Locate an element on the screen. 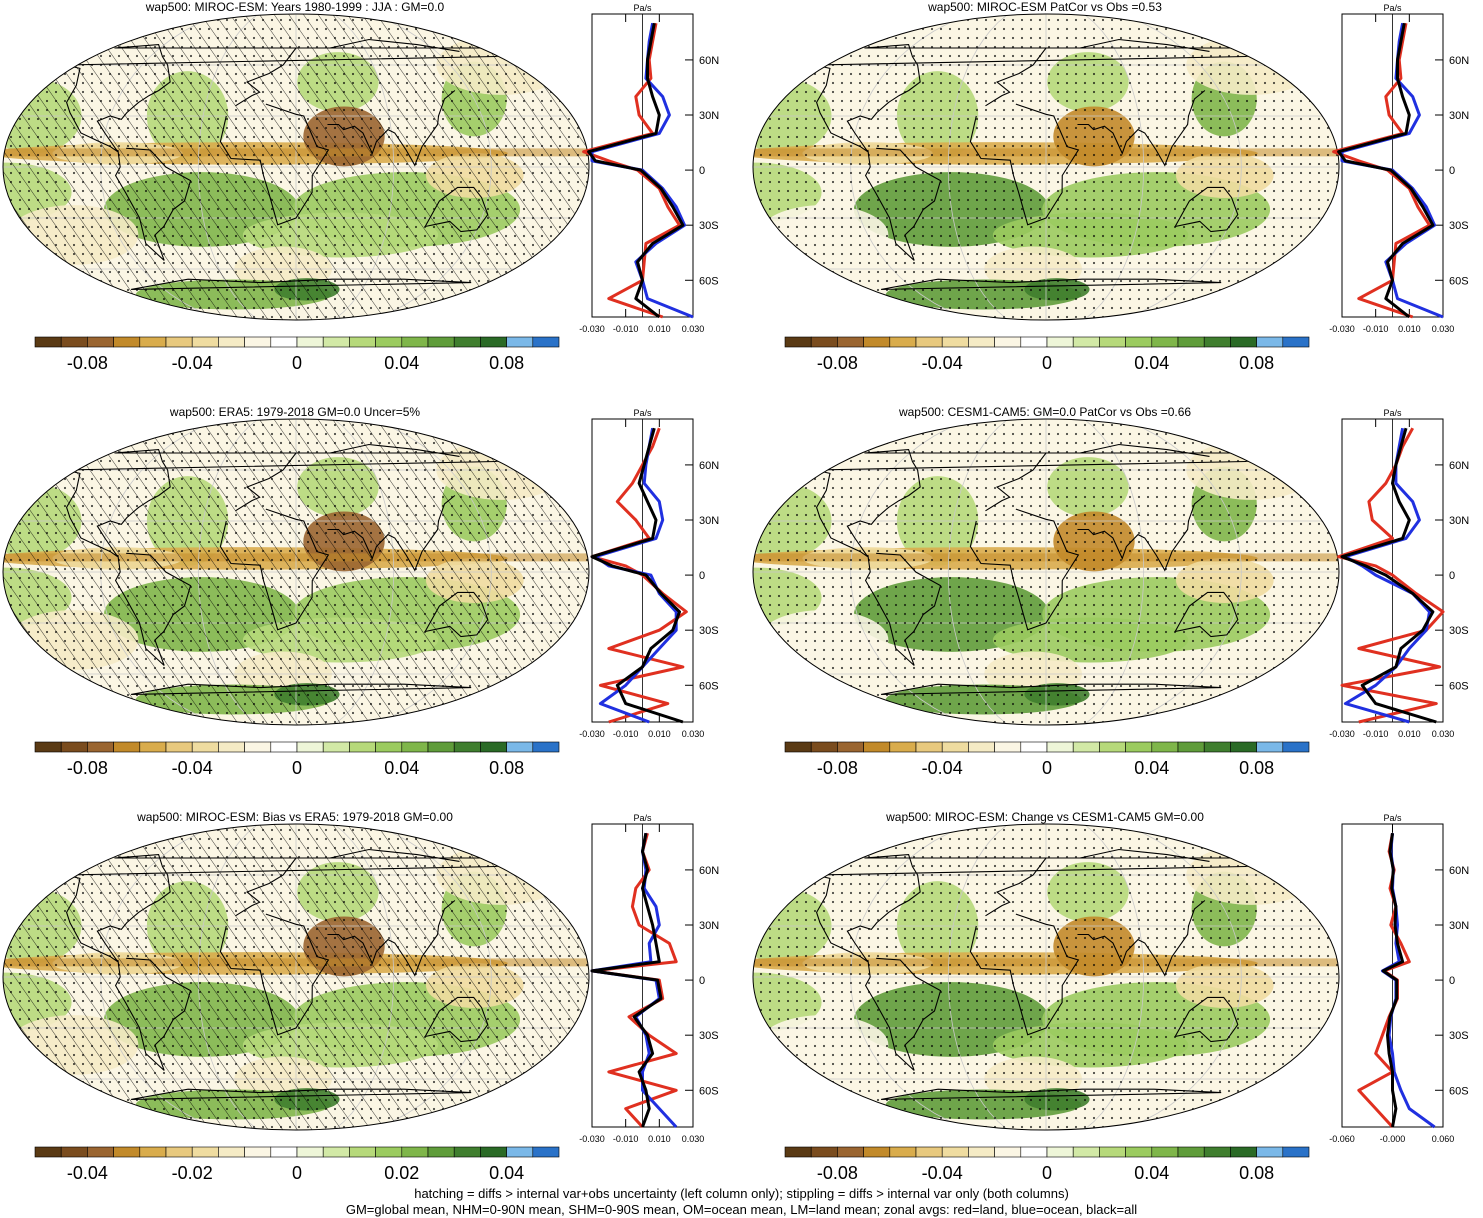  stippling-overlay is located at coordinates (1046, 572).